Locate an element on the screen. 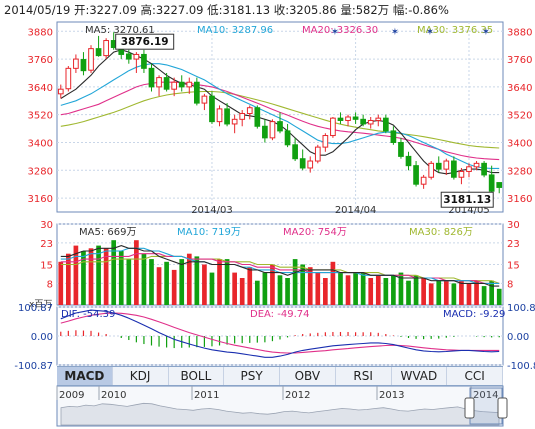 The image size is (535, 429). price-ytick-left: 3280 is located at coordinates (40, 171).